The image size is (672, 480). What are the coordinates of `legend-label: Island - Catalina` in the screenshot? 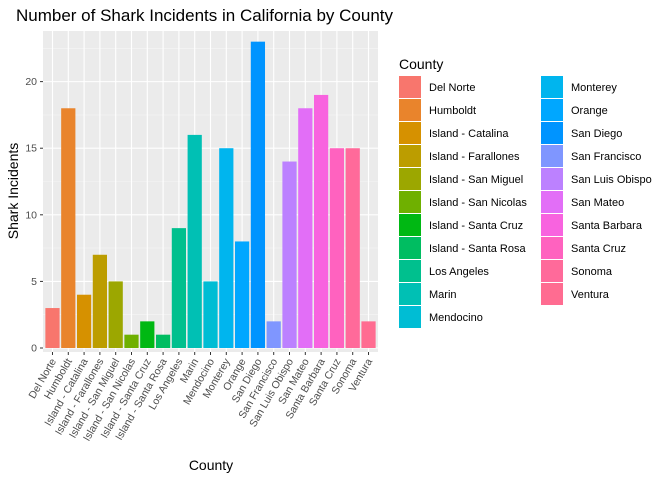 It's located at (469, 134).